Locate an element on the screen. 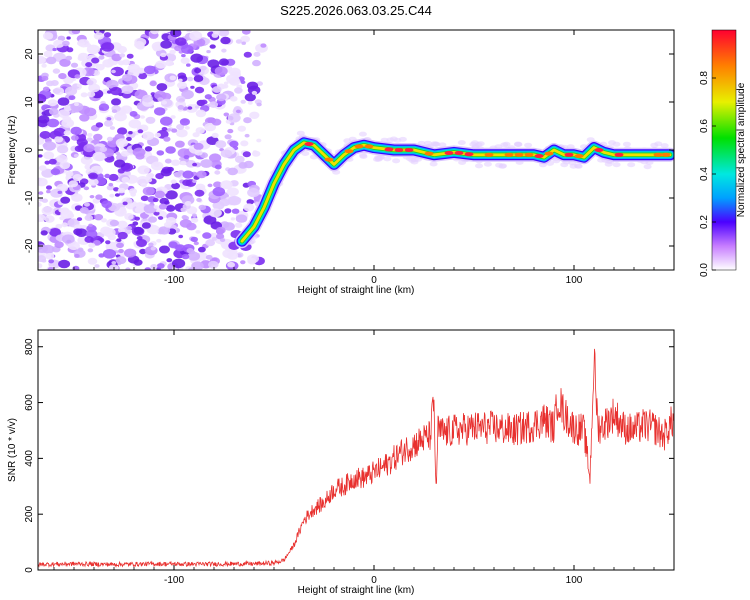  colorbar-label: Normalized spectral amplitude is located at coordinates (741, 149).